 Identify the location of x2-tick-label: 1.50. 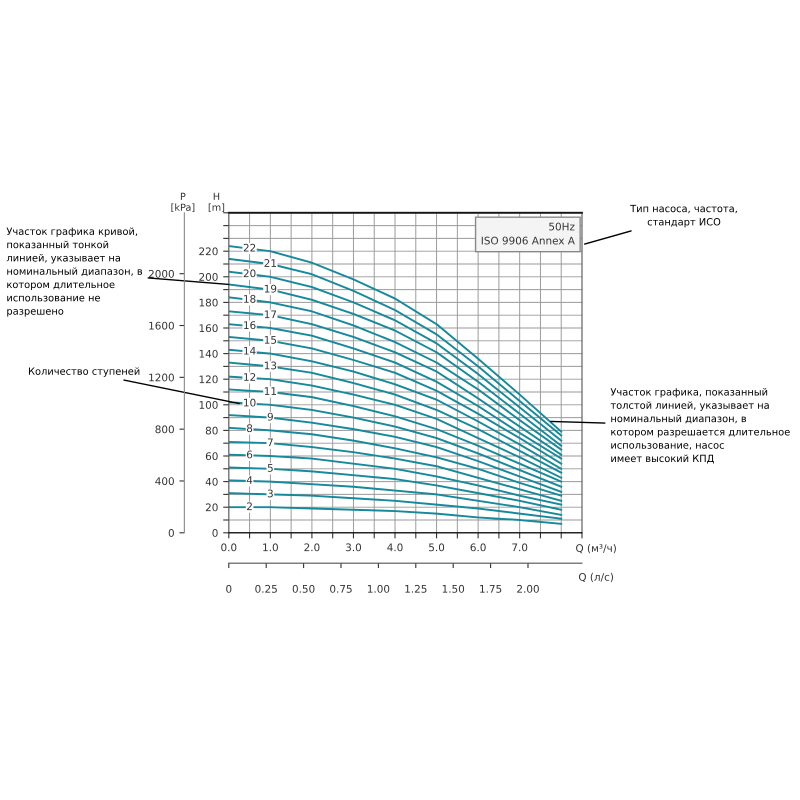
(453, 588).